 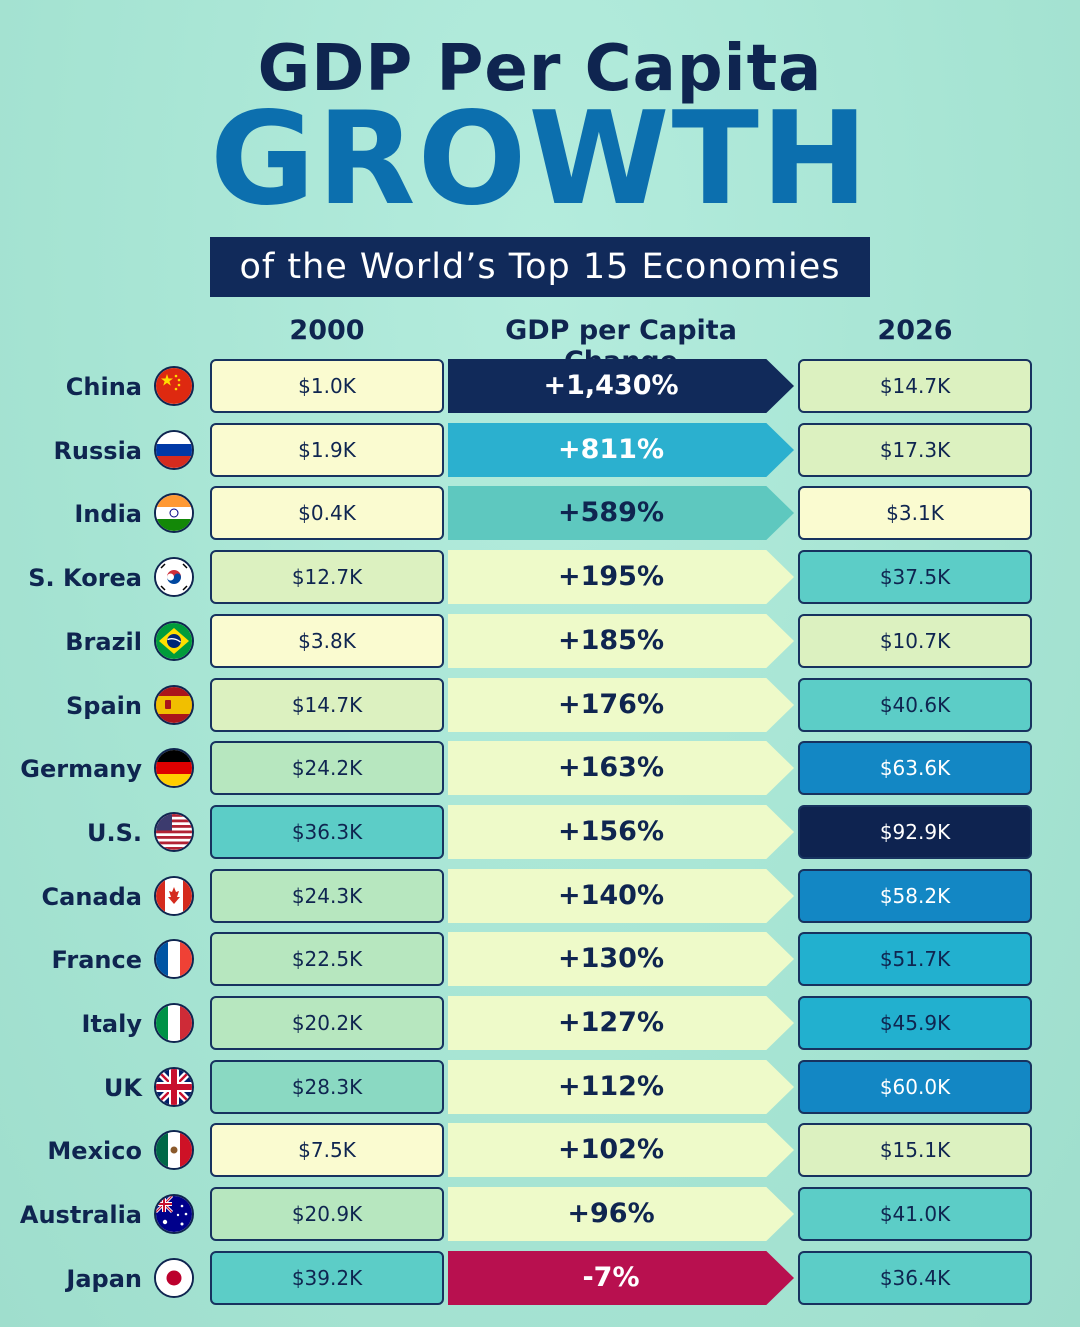 What do you see at coordinates (327, 1150) in the screenshot?
I see `gdp-2000-cell: $7.5K` at bounding box center [327, 1150].